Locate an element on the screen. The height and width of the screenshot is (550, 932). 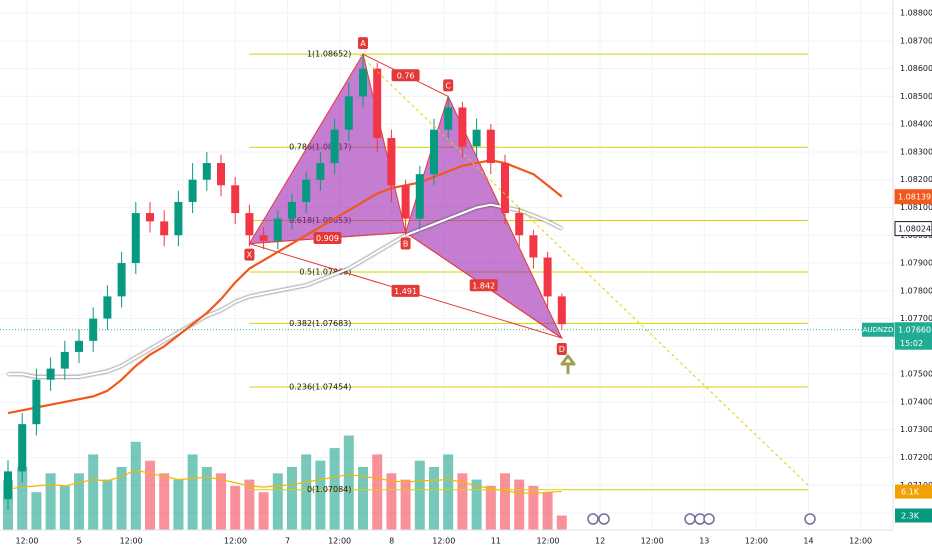
time-label: 15:02 is located at coordinates (911, 343).